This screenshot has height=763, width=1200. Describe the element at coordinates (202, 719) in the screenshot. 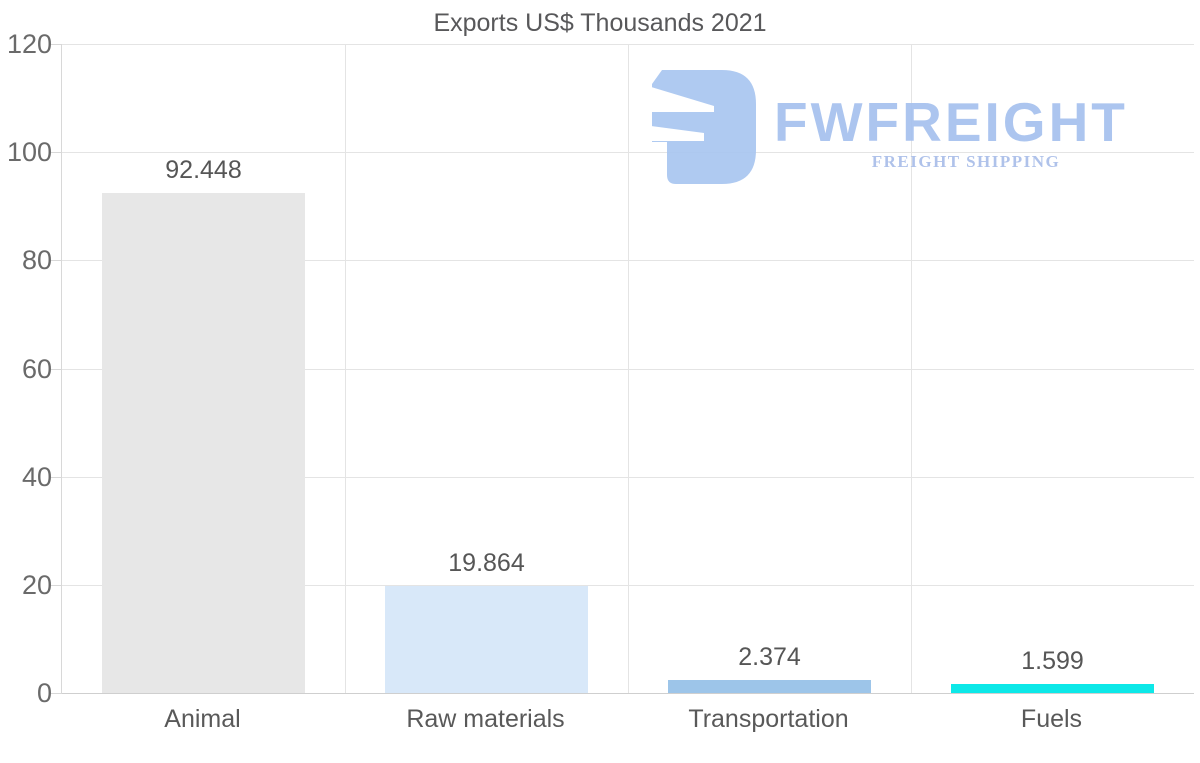

I see `x-axis-label-animal: Animal` at that location.